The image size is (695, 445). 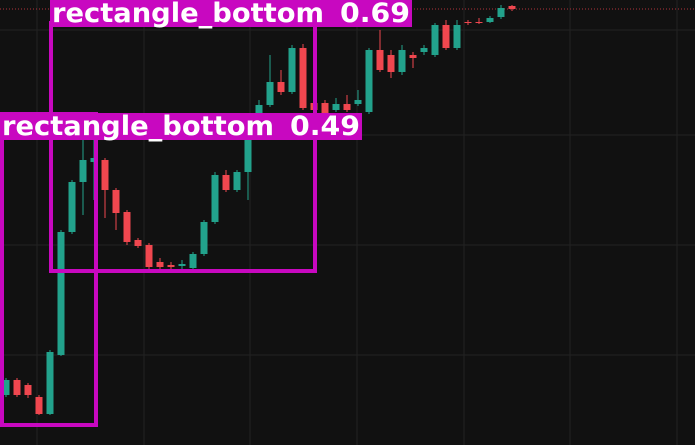 I want to click on detection-score: 0.69, so click(x=375, y=14).